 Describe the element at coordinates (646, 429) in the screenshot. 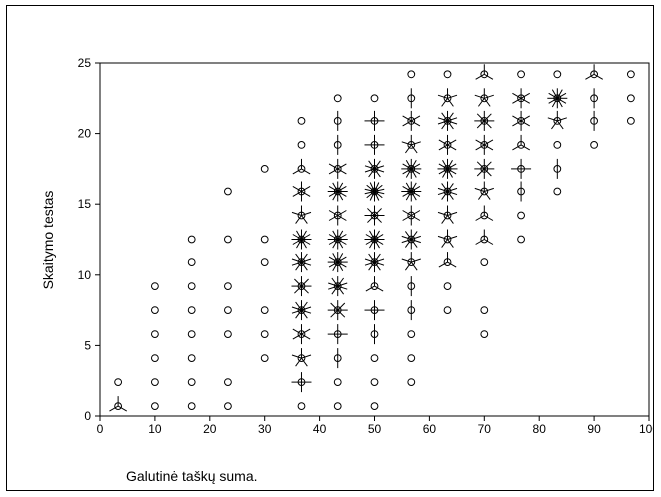

I see `x-tick-label: 100` at that location.